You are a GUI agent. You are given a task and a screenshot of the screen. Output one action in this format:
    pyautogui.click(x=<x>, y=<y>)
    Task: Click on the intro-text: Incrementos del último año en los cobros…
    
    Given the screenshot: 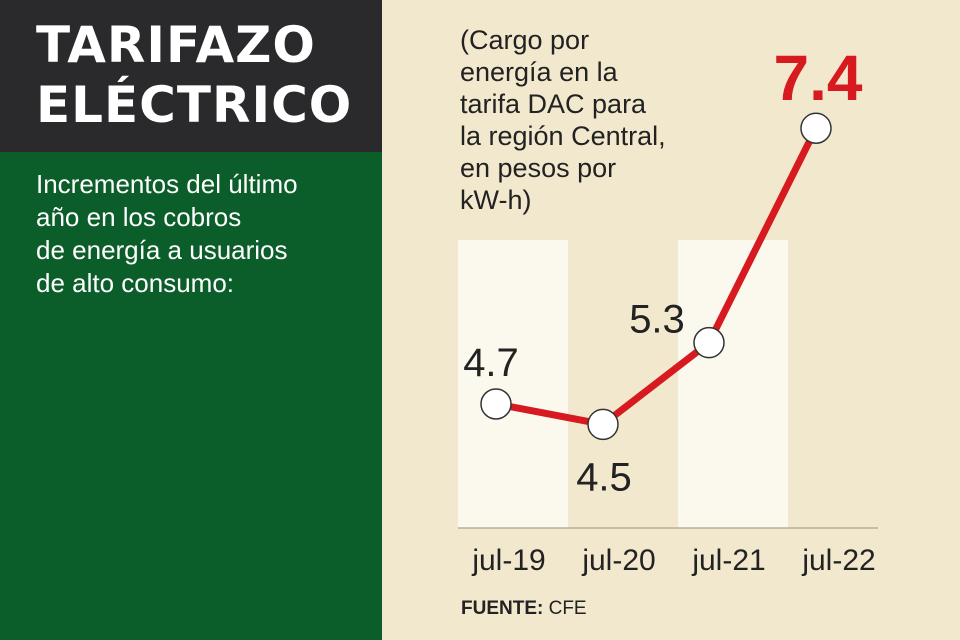 What is the action you would take?
    pyautogui.click(x=201, y=234)
    